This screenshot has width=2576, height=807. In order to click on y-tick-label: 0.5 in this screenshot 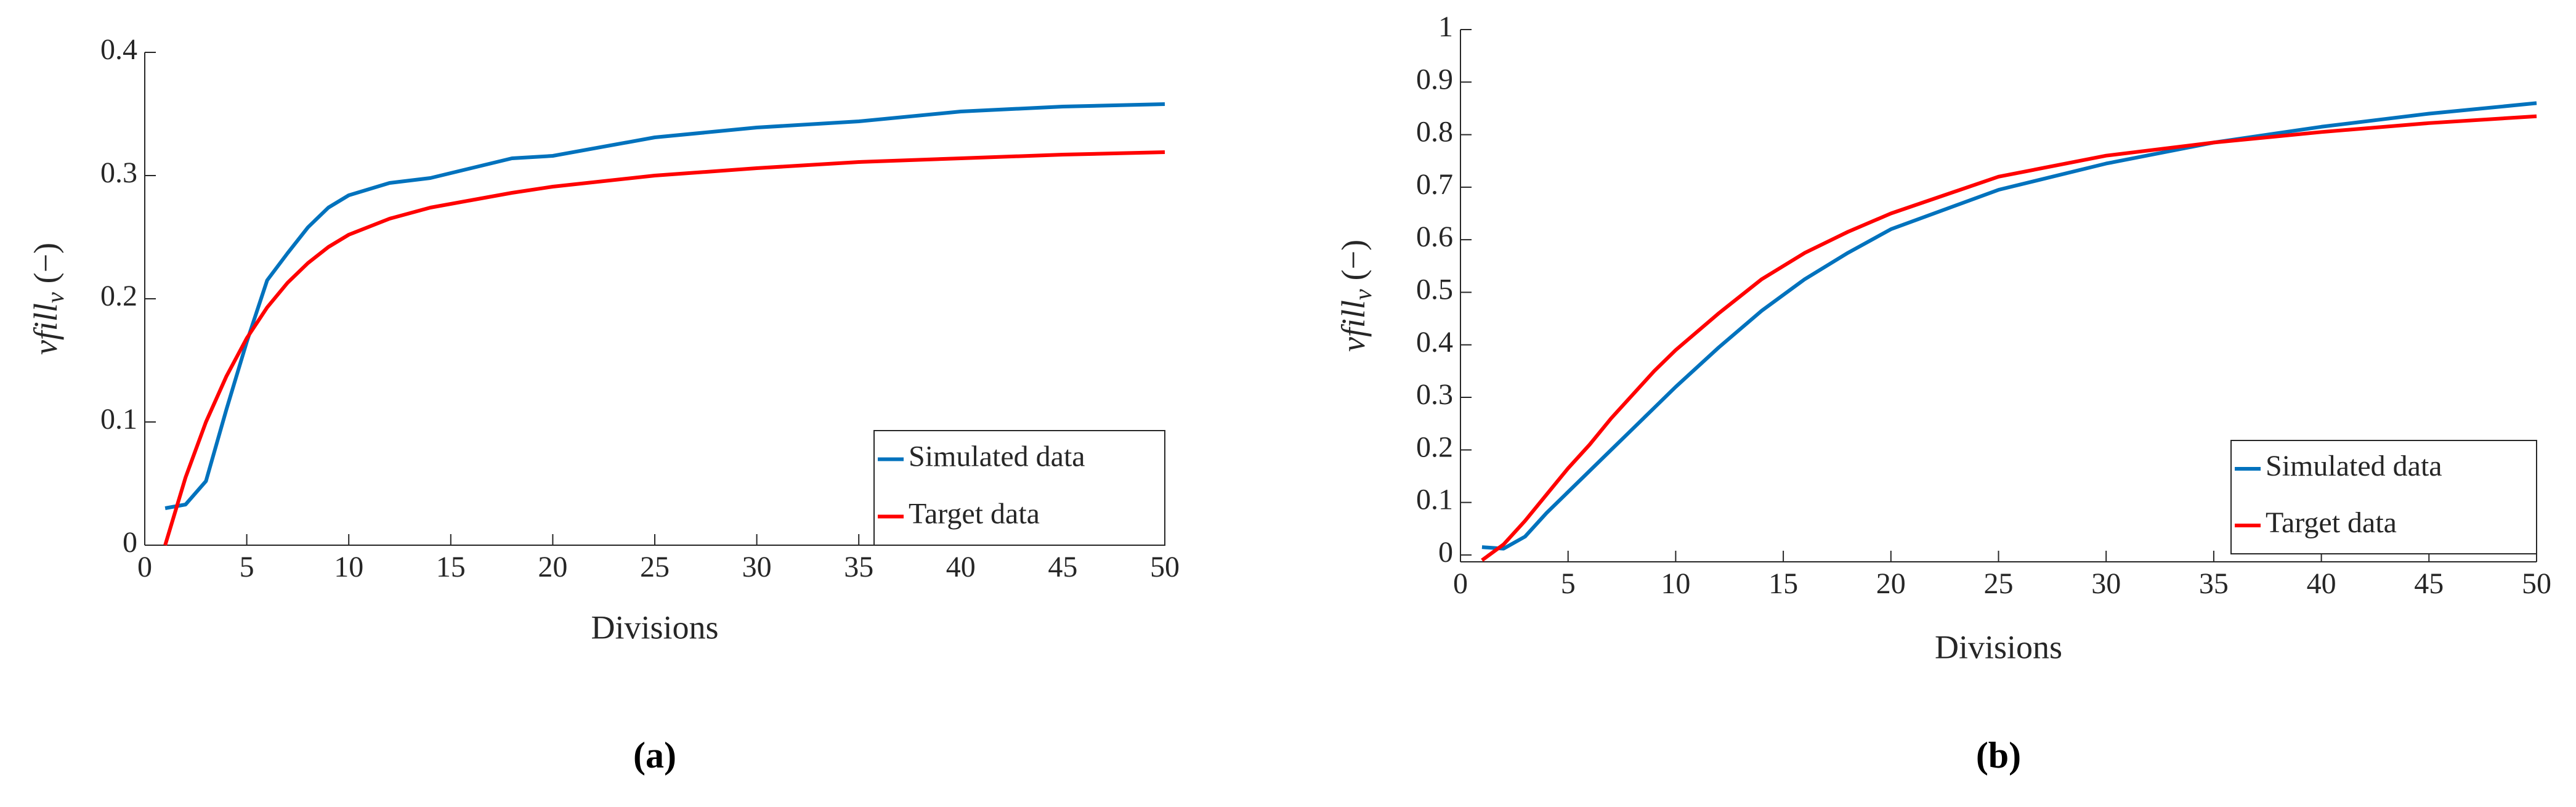, I will do `click(1434, 289)`.